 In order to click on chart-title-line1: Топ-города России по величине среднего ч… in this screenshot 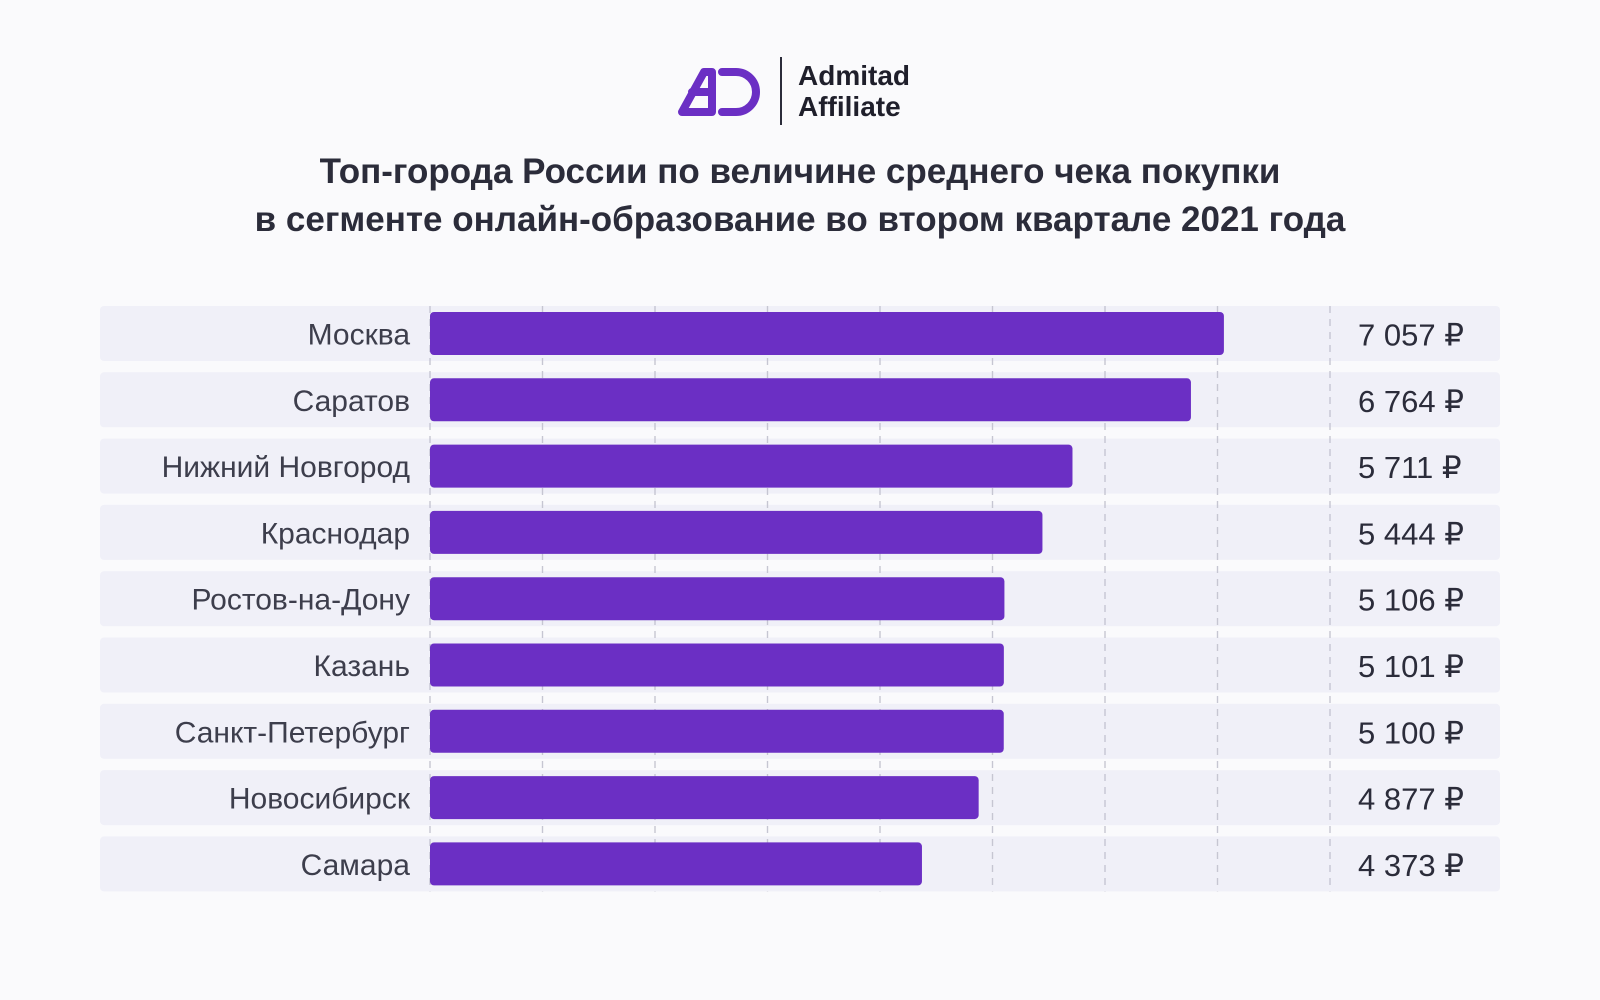, I will do `click(800, 171)`.